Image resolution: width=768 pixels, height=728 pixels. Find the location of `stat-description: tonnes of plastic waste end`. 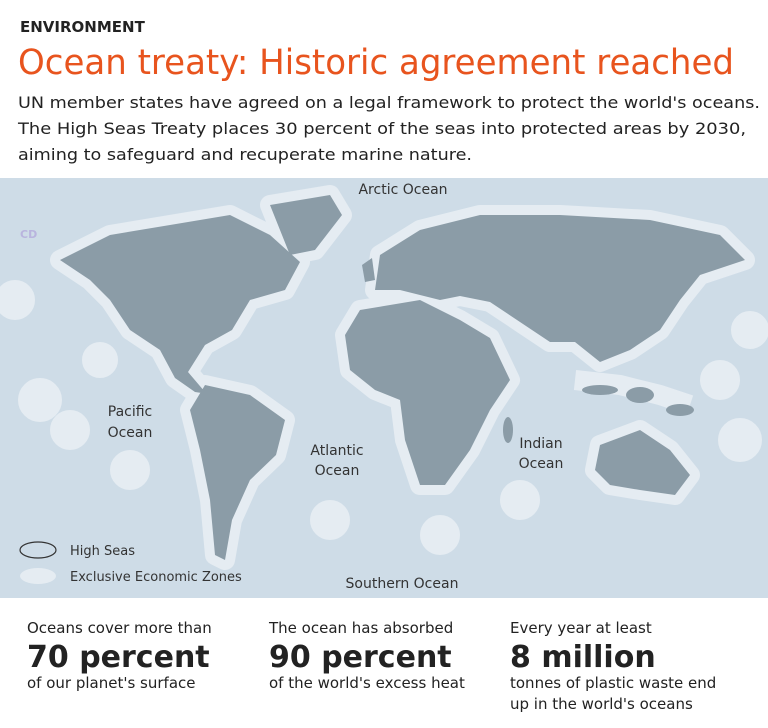

stat-description: tonnes of plastic waste end is located at coordinates (613, 683).